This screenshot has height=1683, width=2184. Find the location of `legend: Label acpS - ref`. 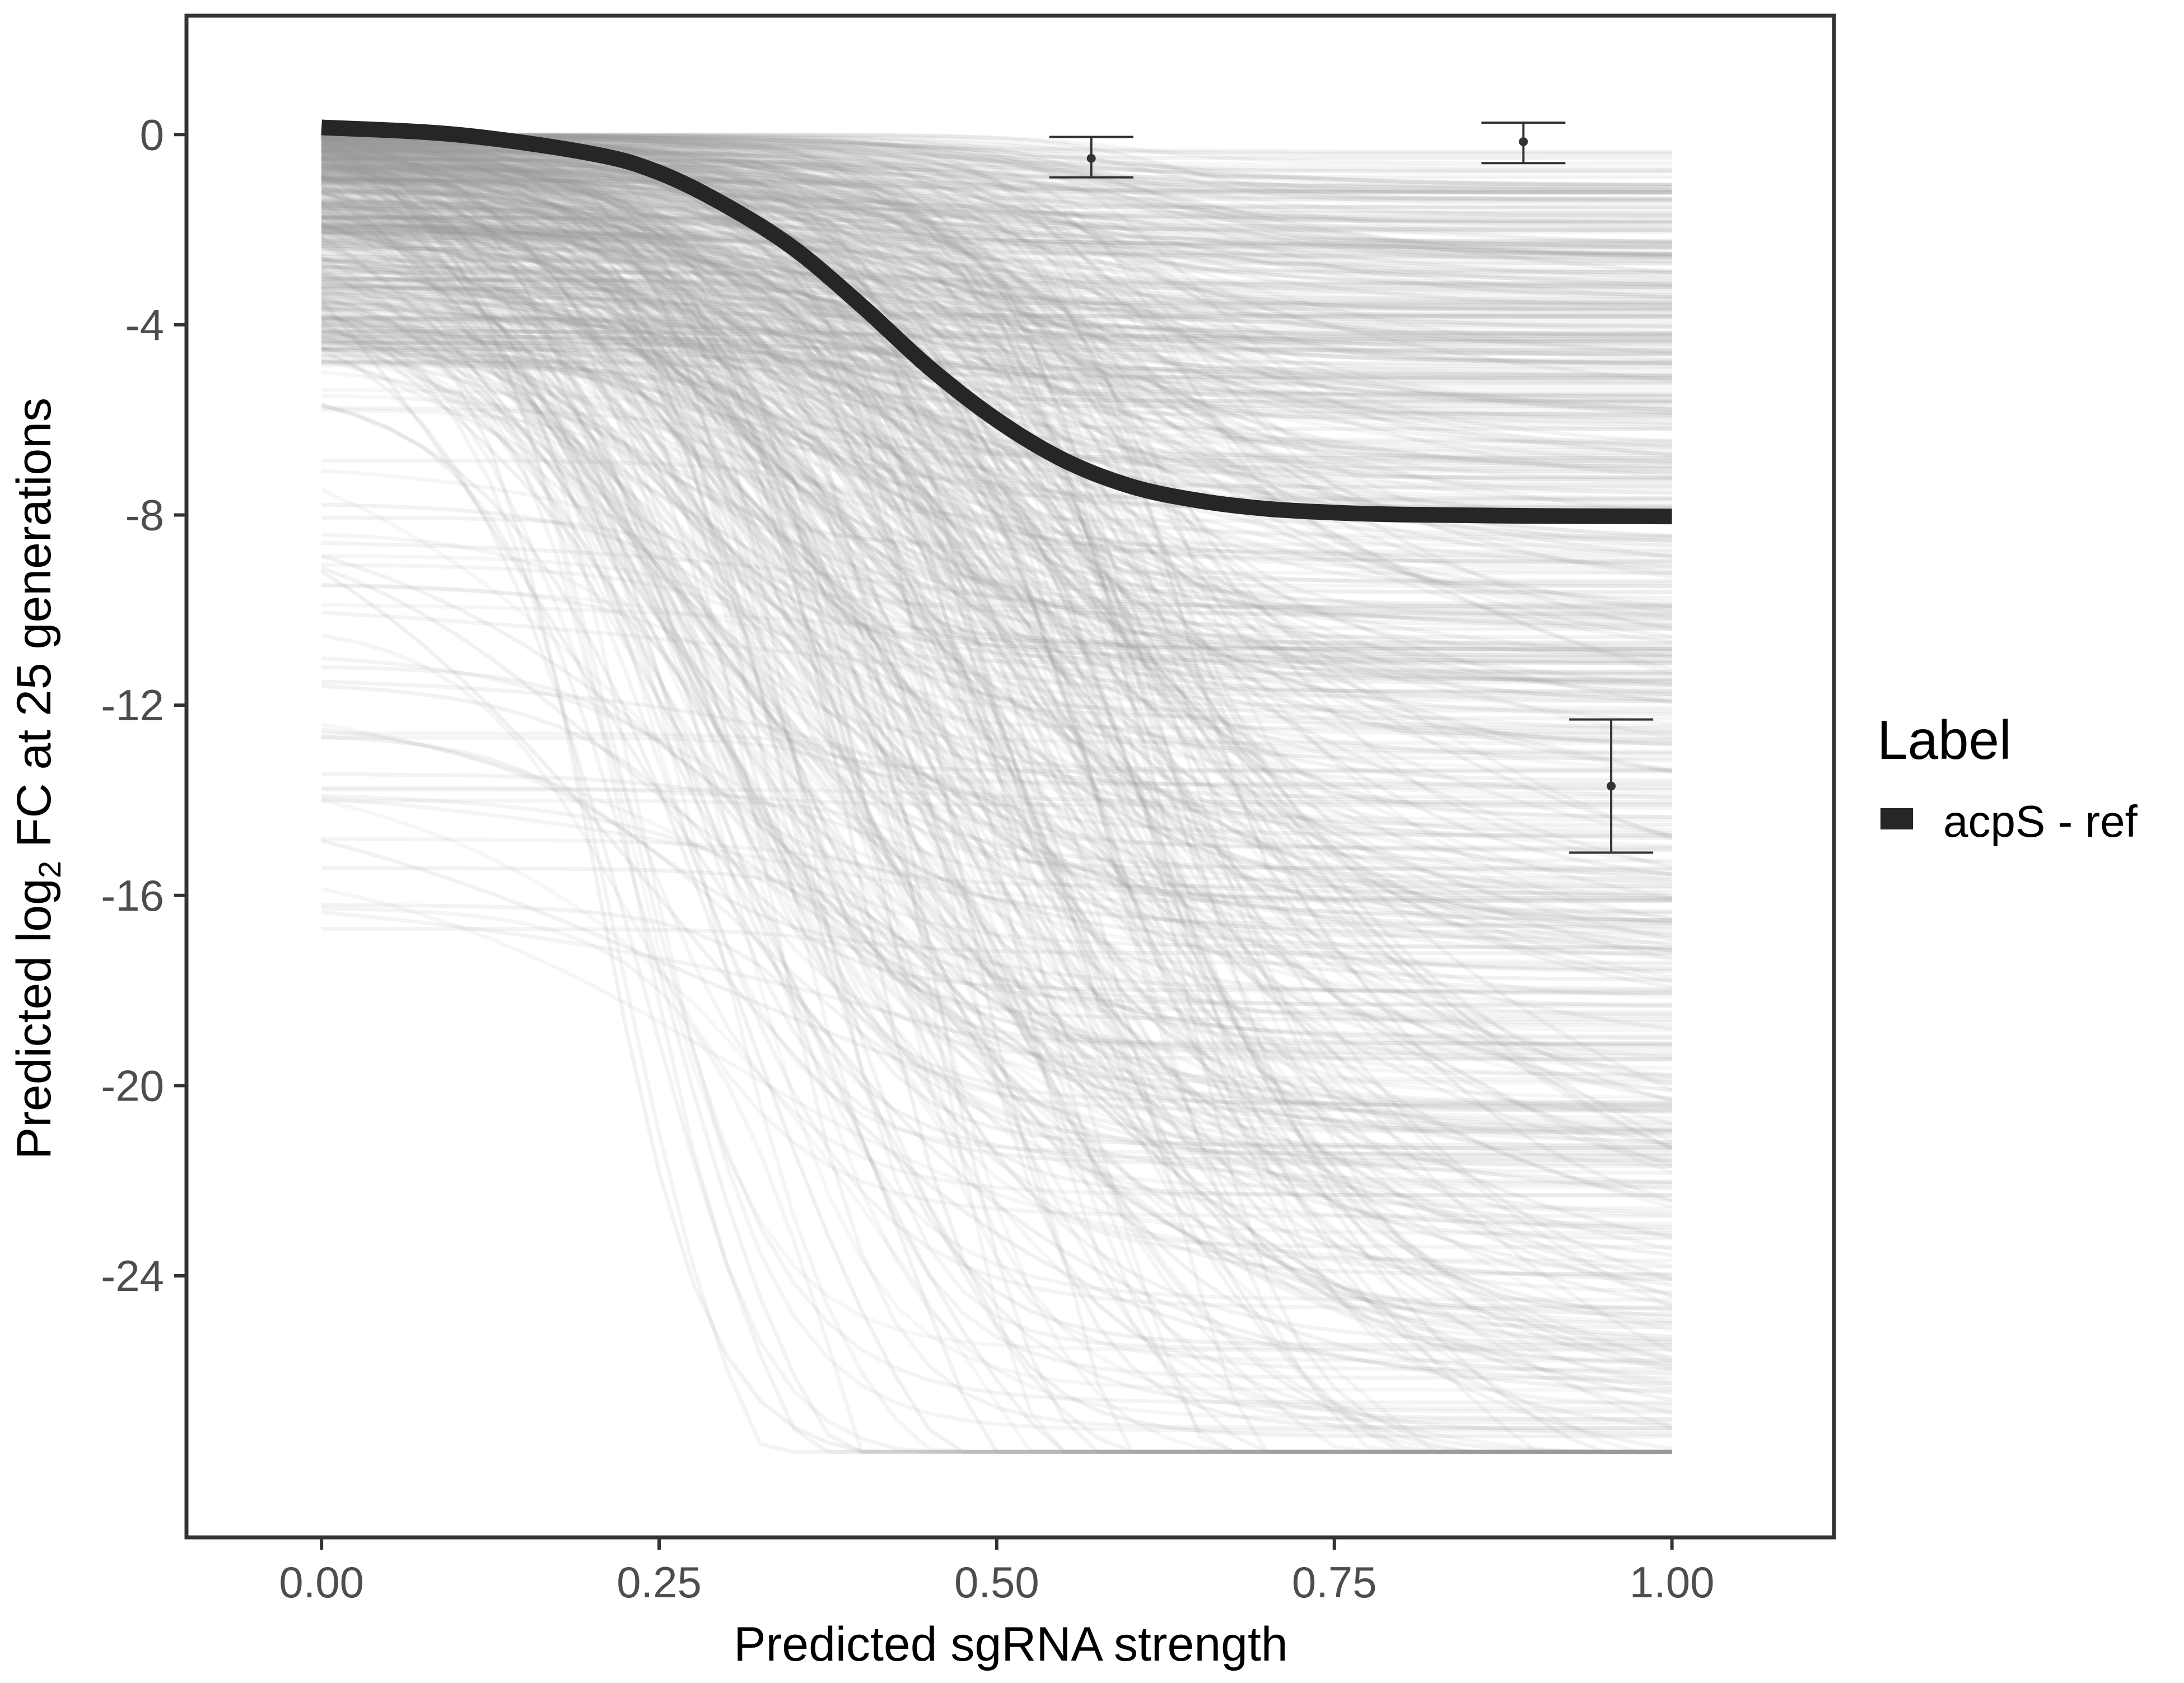

legend: Label acpS - ref is located at coordinates (2008, 778).